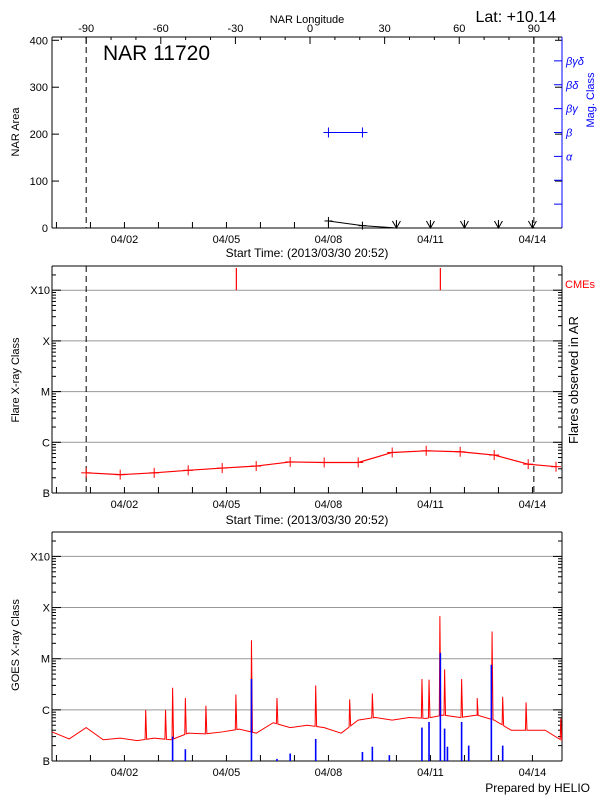  What do you see at coordinates (572, 110) in the screenshot?
I see `mag-class-tick-label: βγ` at bounding box center [572, 110].